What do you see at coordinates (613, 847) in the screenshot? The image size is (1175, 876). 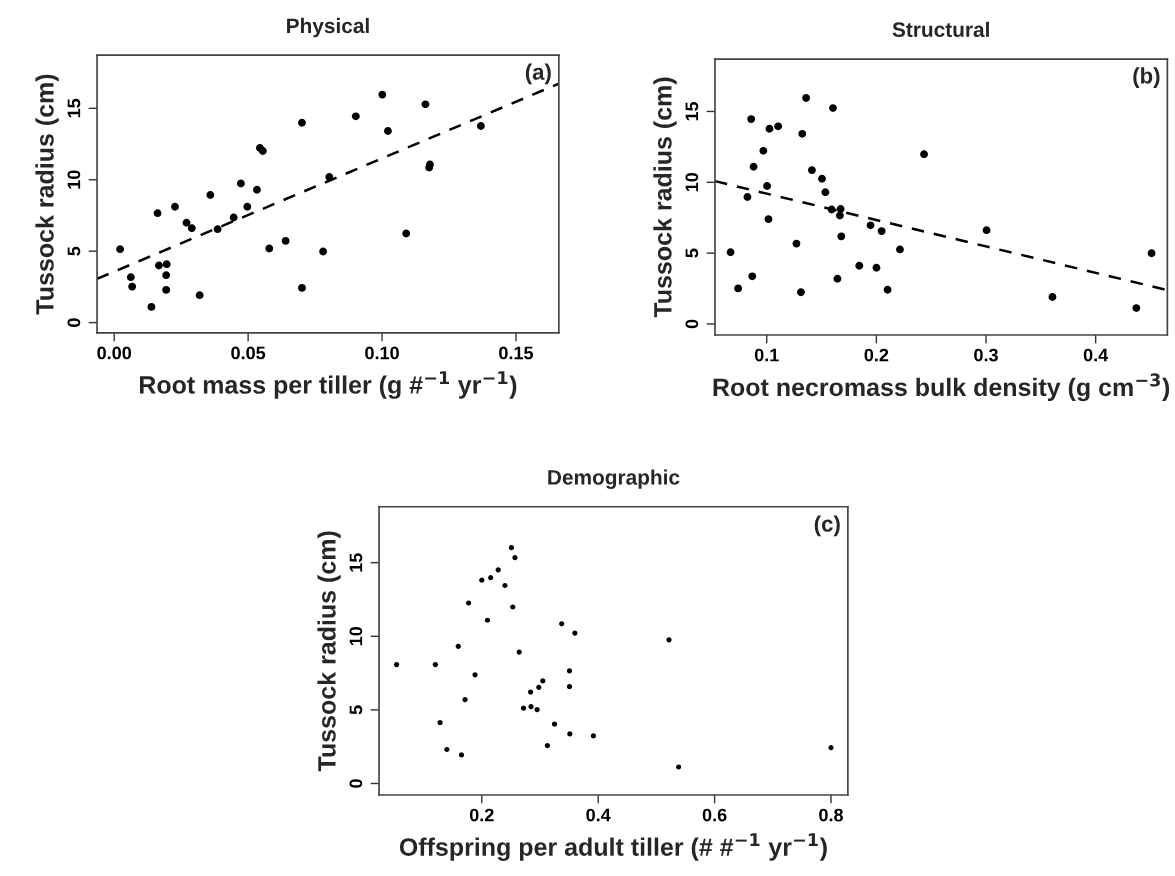 I see `x-axis-title: Offspring per adult tiller (# #$^{−1}$ yr$^{−1}$)` at bounding box center [613, 847].